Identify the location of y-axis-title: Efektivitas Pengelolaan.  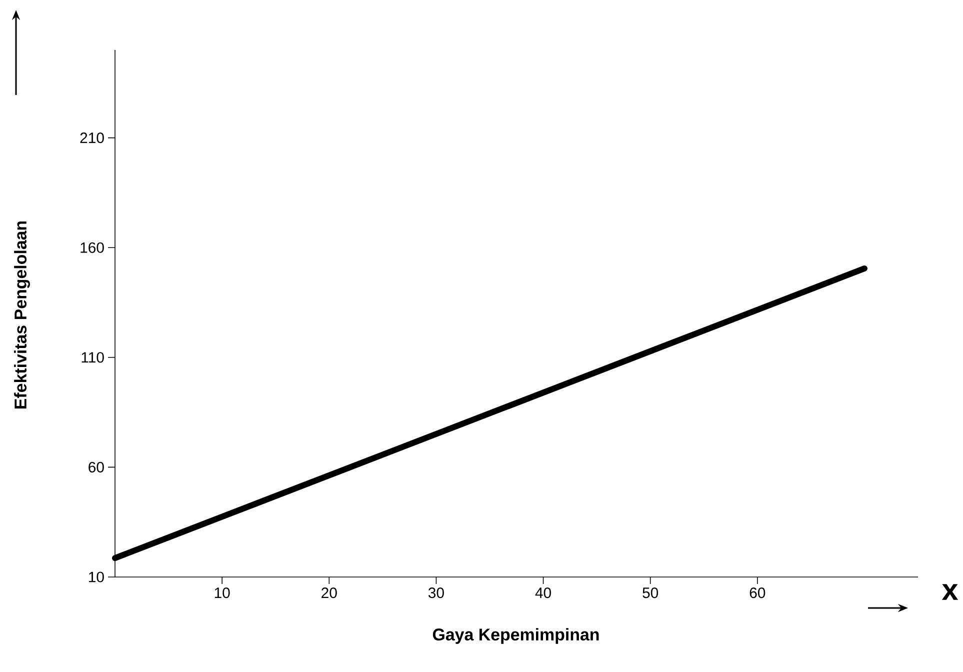
(22, 314).